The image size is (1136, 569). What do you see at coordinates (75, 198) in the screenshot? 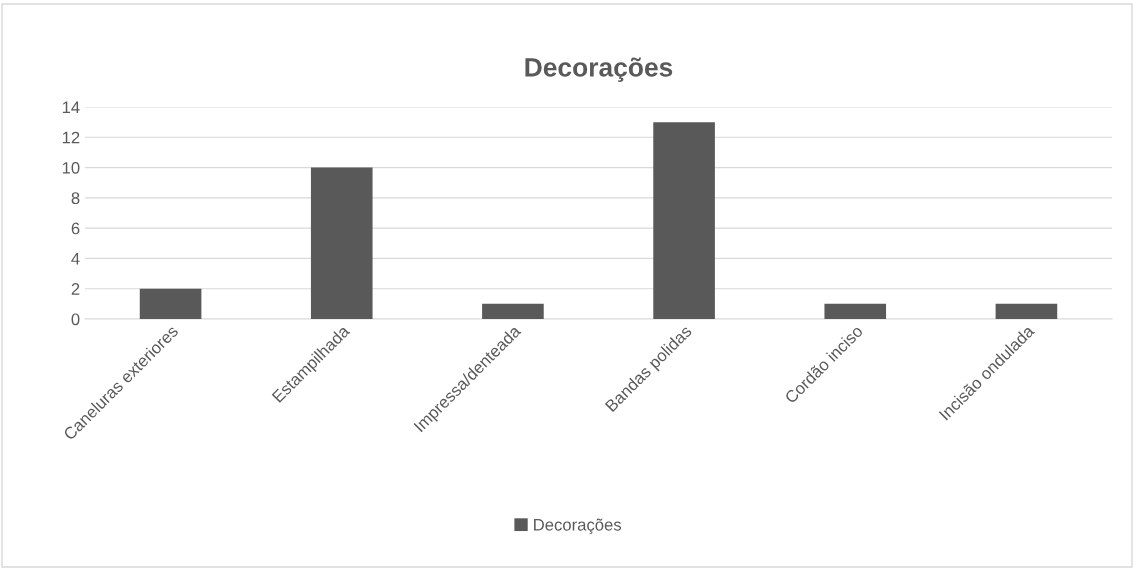
I see `y-tick-label: 8` at bounding box center [75, 198].